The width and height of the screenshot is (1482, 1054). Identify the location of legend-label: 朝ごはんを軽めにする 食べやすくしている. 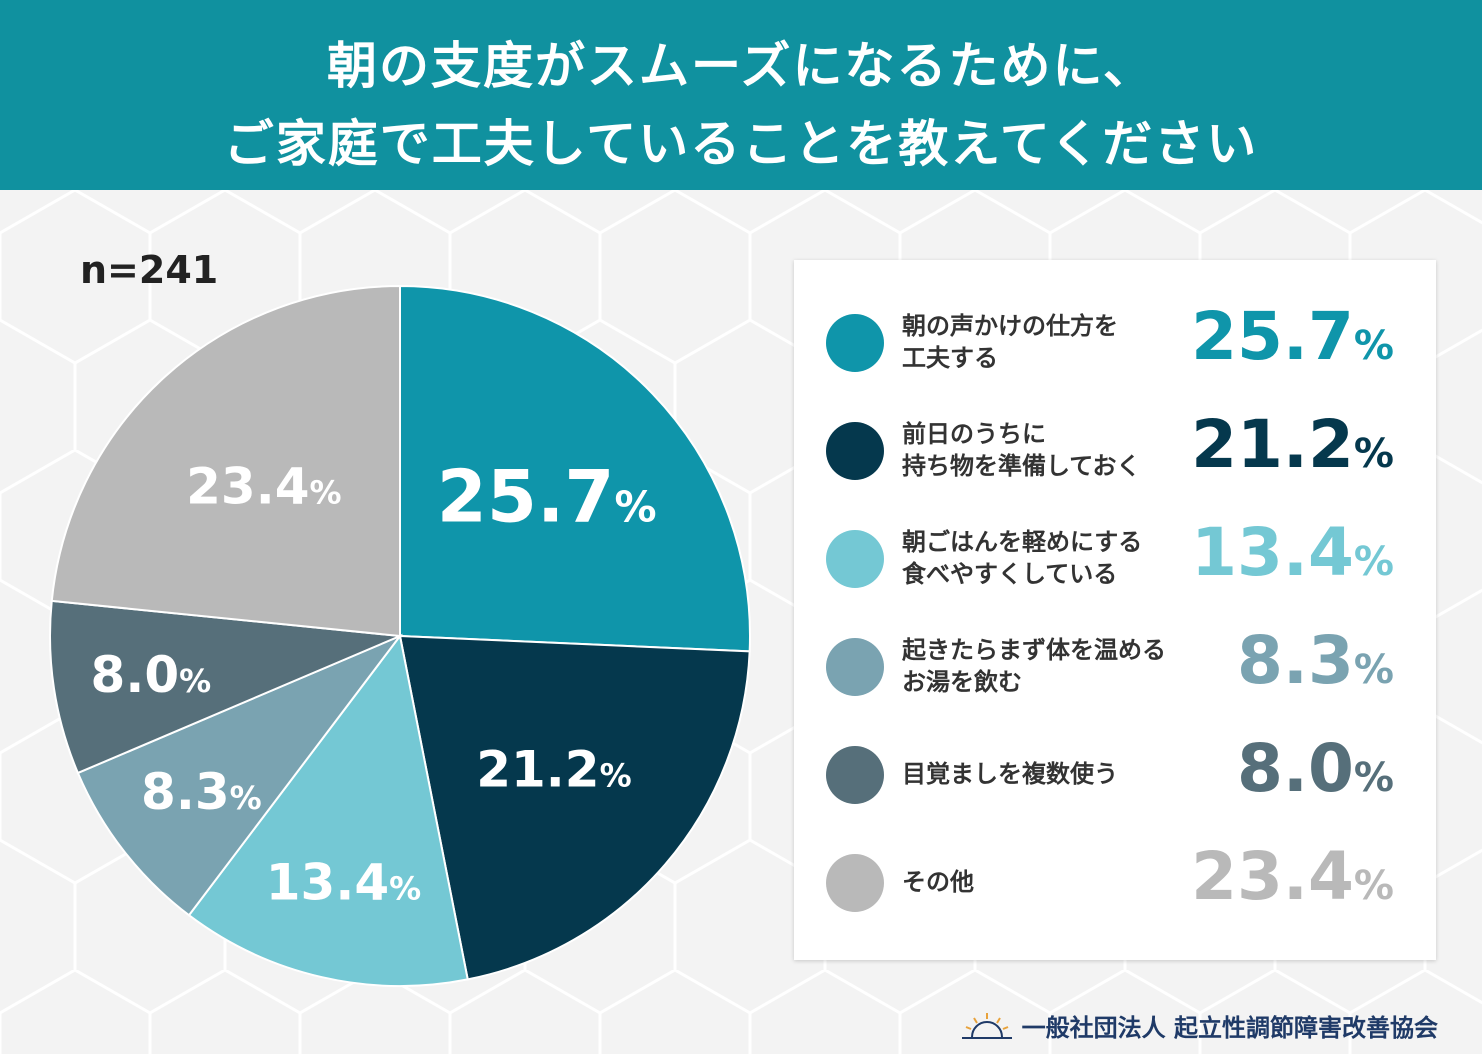
(1022, 558).